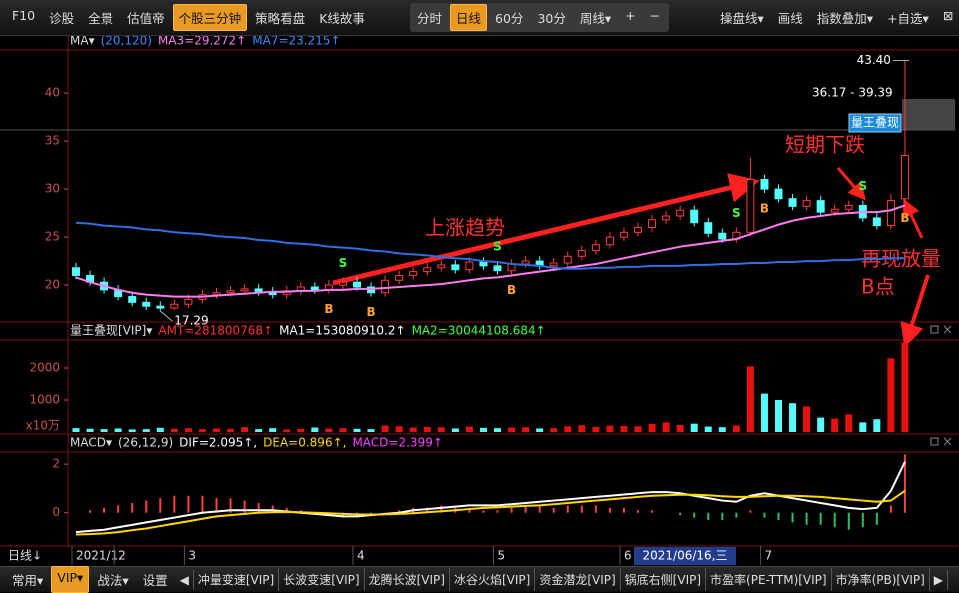 The height and width of the screenshot is (593, 959). Describe the element at coordinates (469, 17) in the screenshot. I see `period-button: 日线` at that location.